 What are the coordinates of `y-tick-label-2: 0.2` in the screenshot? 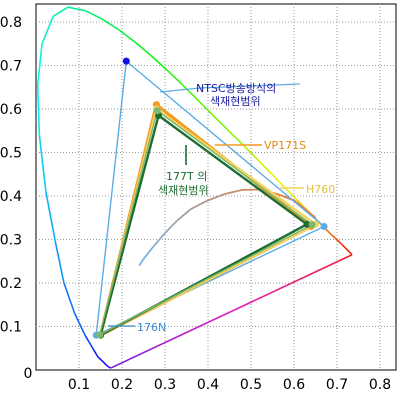 It's located at (11, 284).